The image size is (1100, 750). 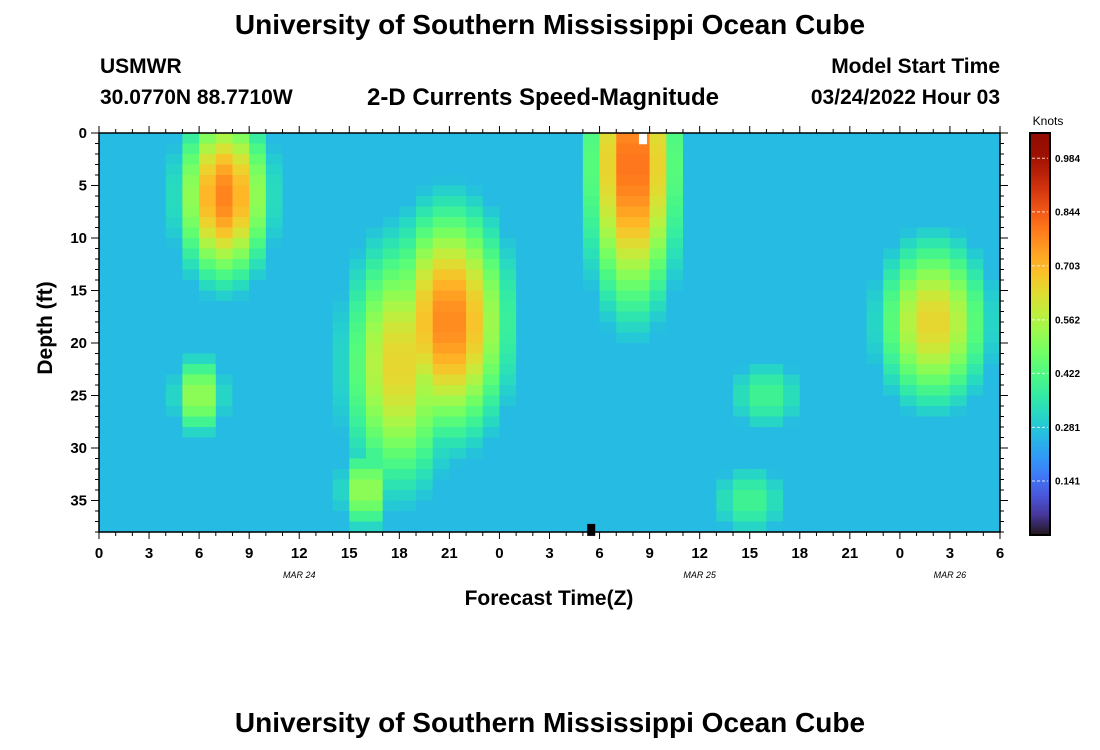 I want to click on x-tick-label: 18, so click(x=799, y=553).